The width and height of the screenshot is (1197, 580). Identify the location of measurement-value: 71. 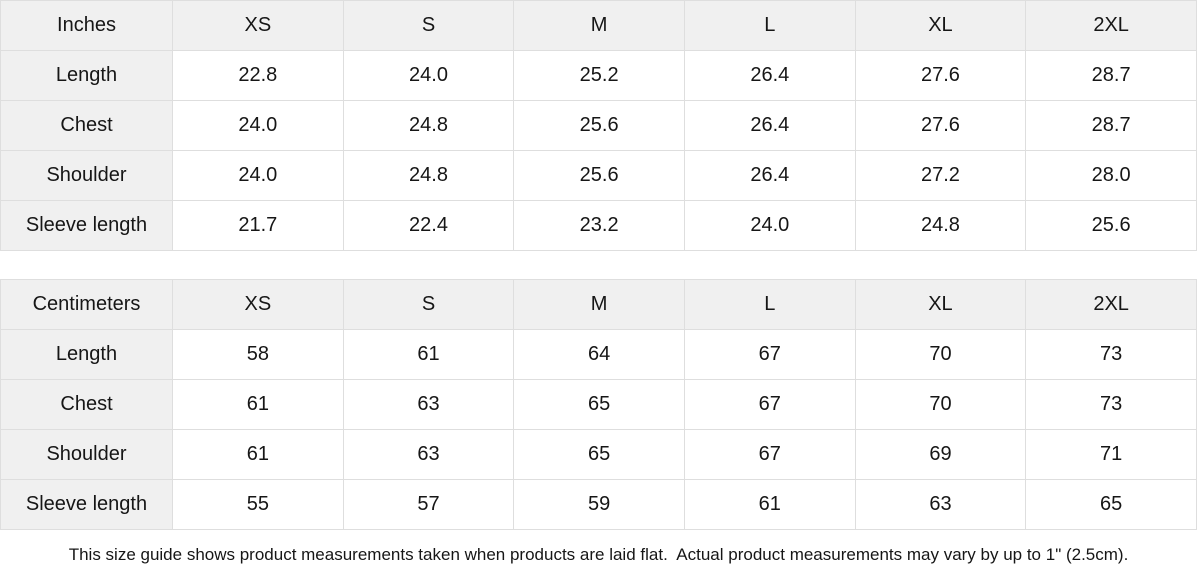
(1111, 454).